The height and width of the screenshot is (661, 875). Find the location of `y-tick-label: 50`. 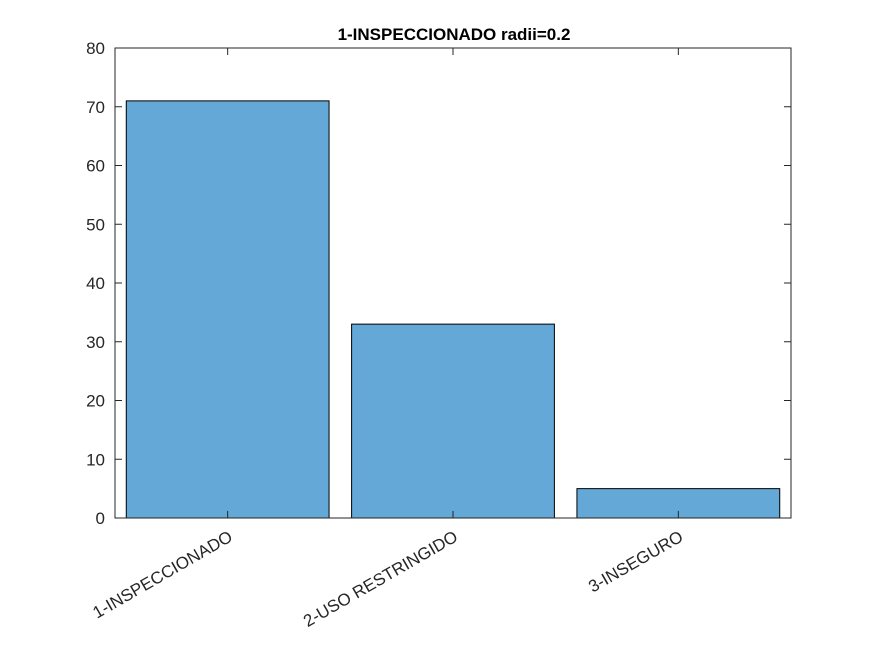

y-tick-label: 50 is located at coordinates (95, 224).